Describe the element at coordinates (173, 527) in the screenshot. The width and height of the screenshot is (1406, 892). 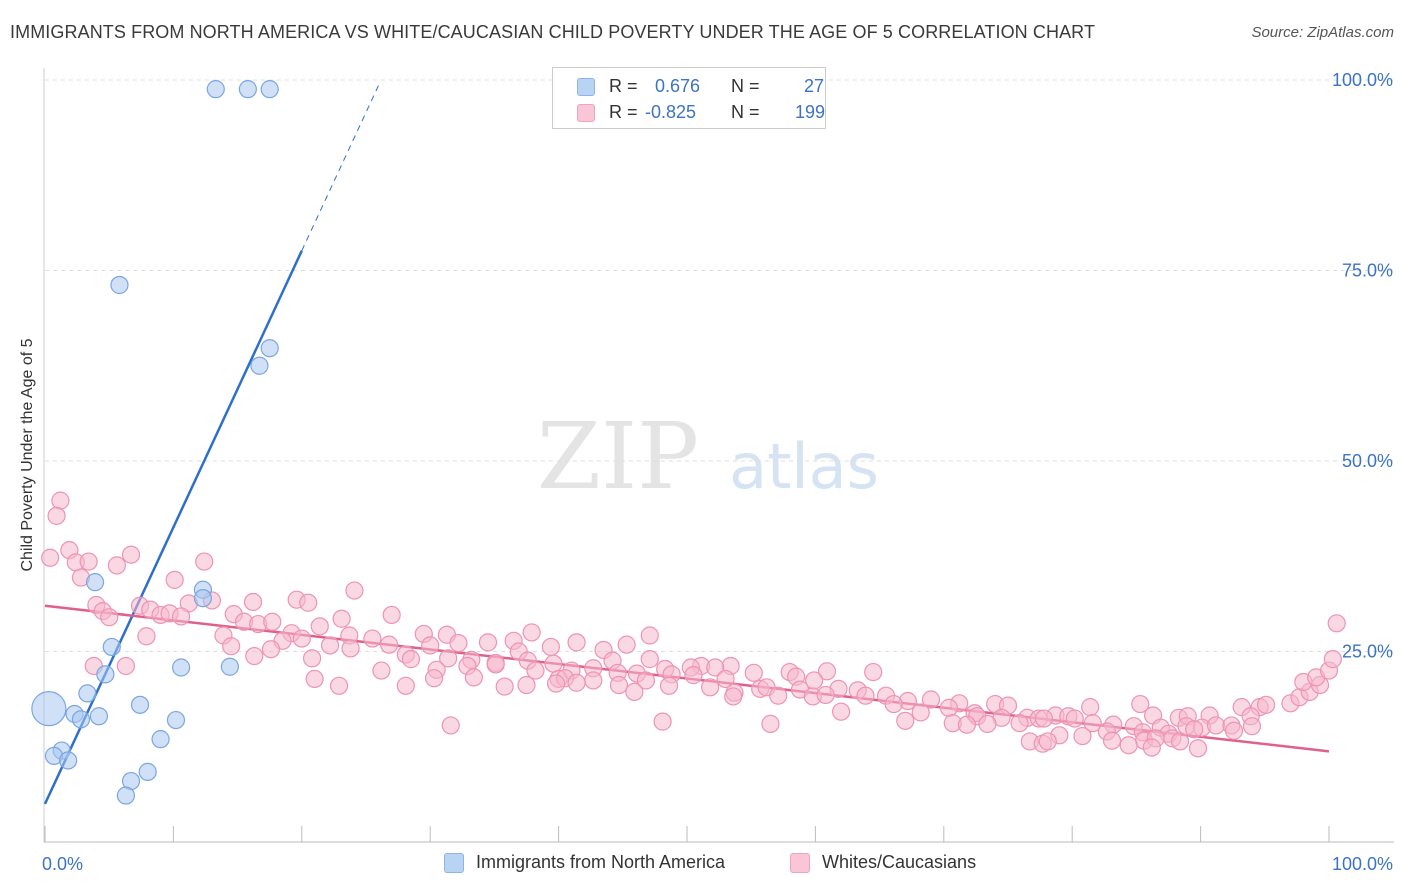
I see `immigrants-trend-line` at that location.